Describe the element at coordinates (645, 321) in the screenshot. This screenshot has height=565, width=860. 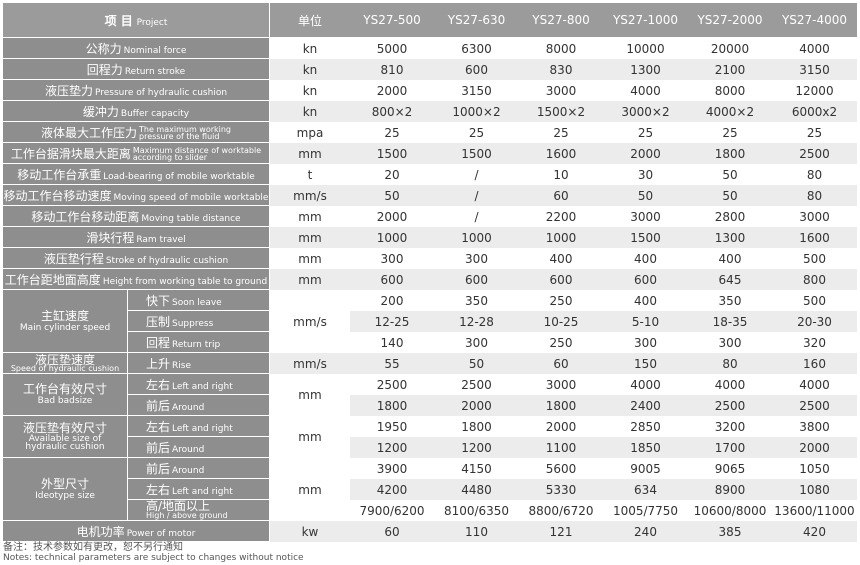
I see `value-cell: 5-10` at that location.